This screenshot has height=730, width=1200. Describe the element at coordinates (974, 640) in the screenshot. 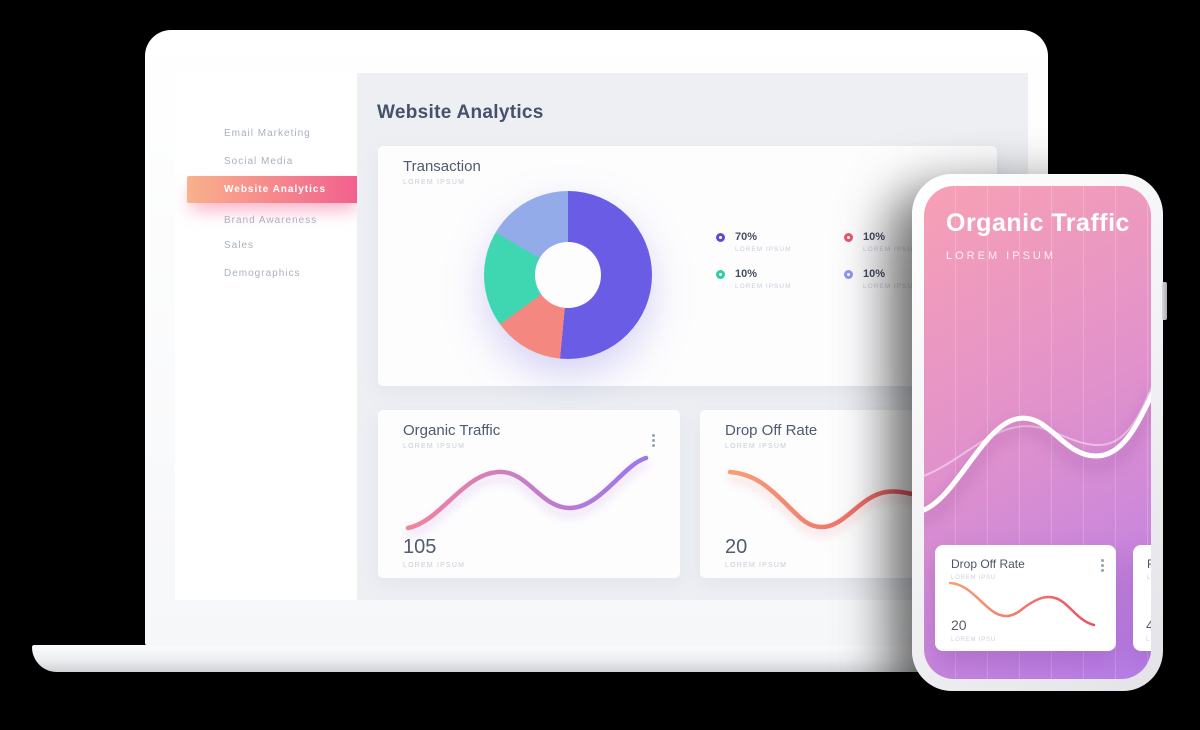

I see `phone-drop-off-value-label: LOREM IPSU` at that location.